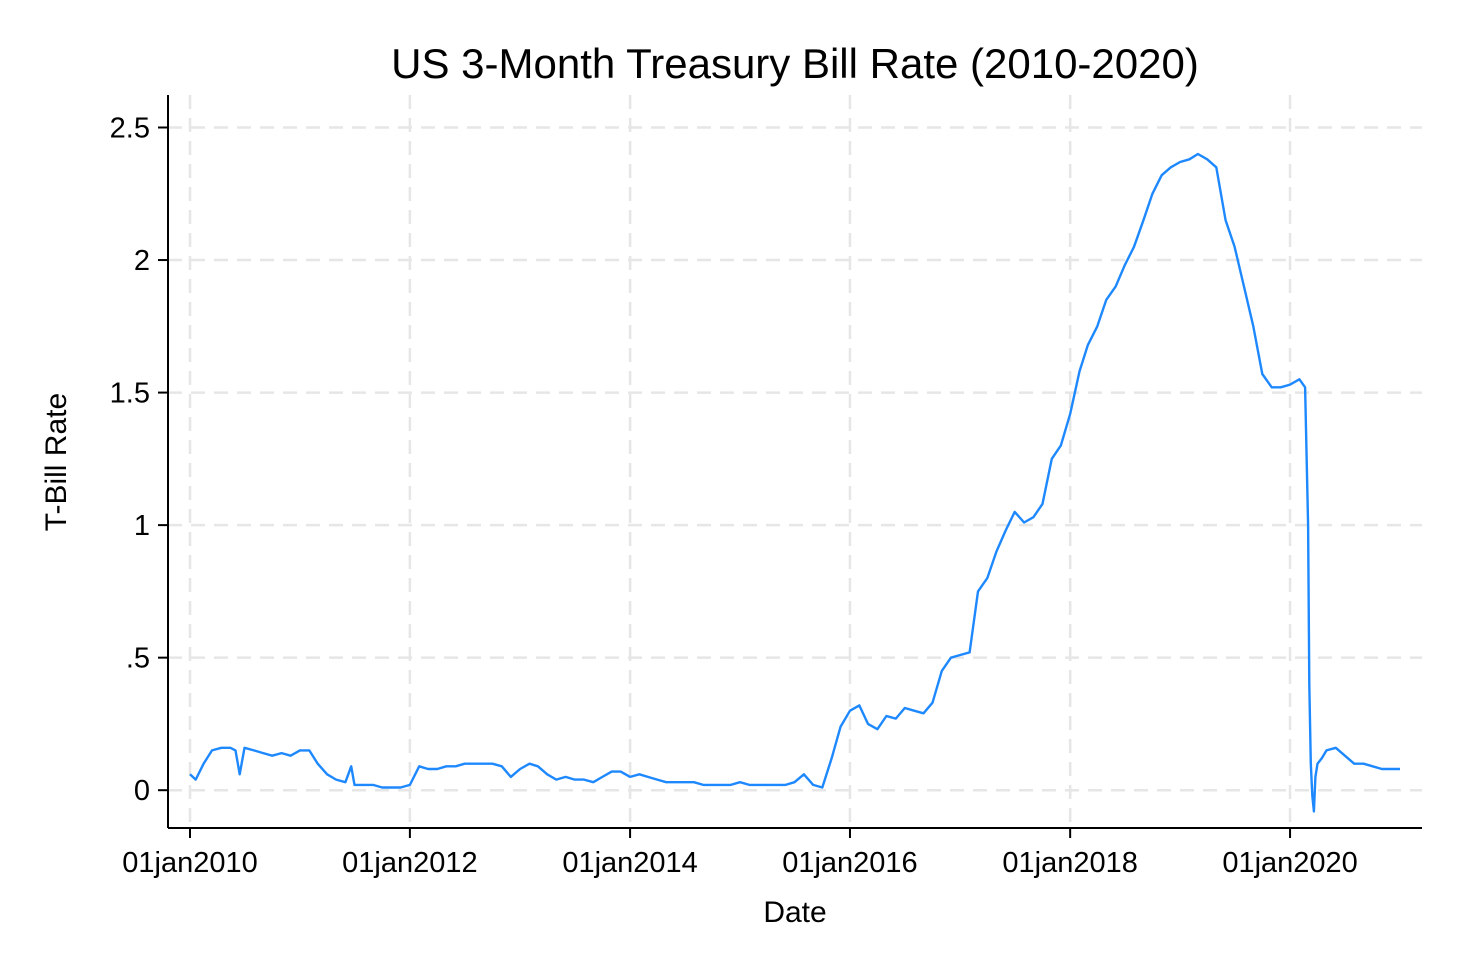 This screenshot has height=972, width=1458. I want to click on y-tick-label: 2.5, so click(130, 129).